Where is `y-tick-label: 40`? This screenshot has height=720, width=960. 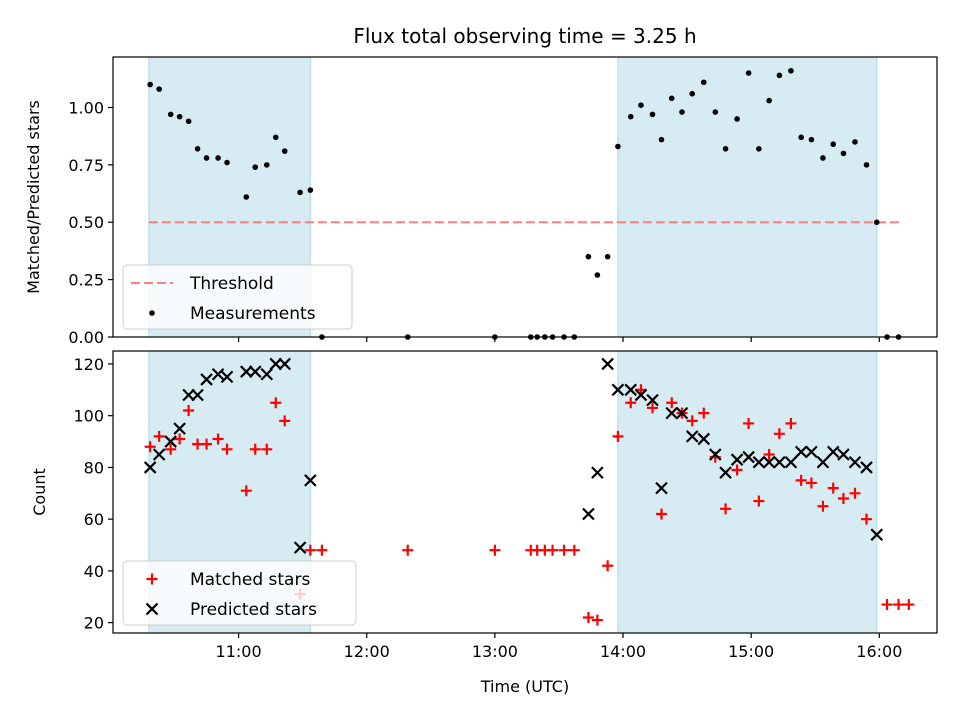
y-tick-label: 40 is located at coordinates (94, 571).